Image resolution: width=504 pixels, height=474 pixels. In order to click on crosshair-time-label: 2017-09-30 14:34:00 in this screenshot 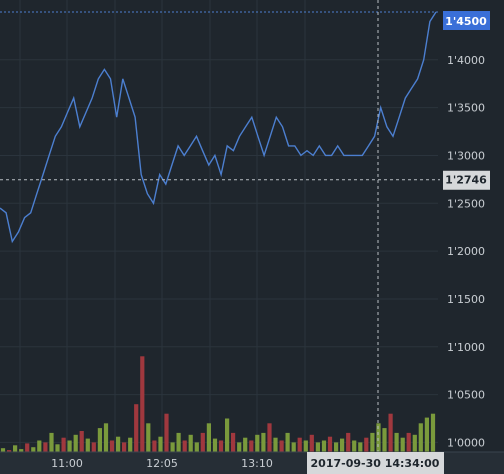, I will do `click(375, 463)`.